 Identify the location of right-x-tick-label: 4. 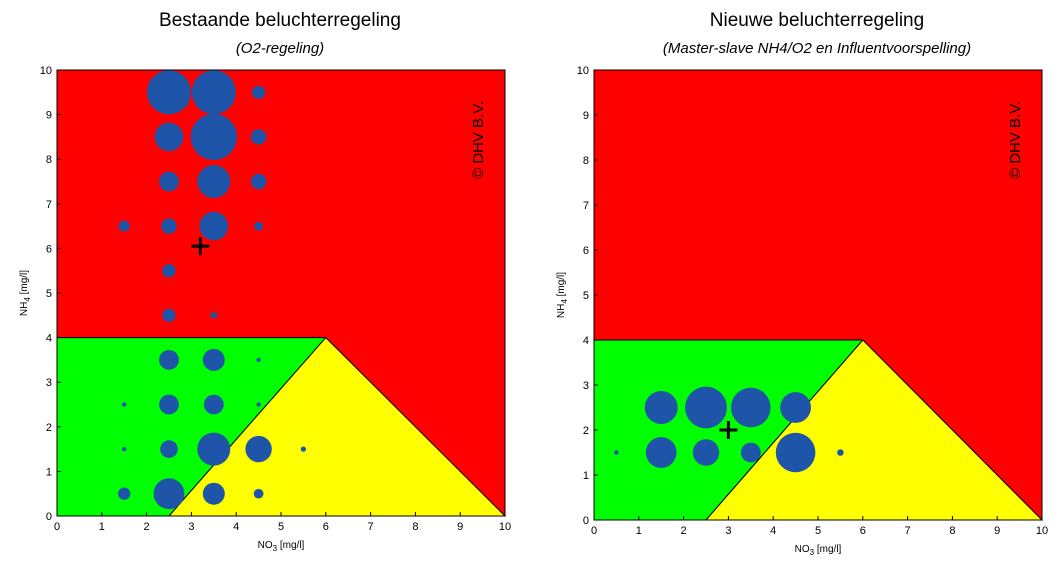
(773, 531).